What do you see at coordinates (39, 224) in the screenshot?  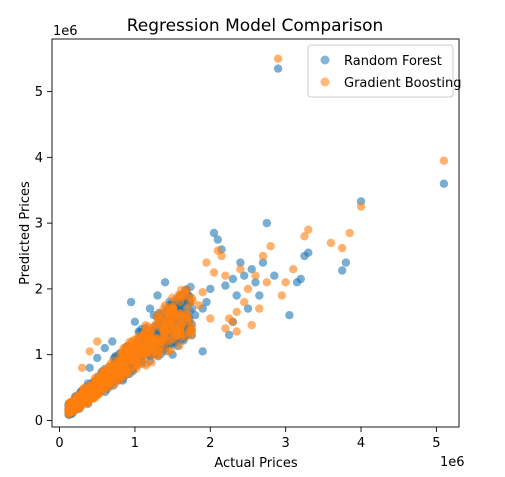 I see `y-tick-label: 3` at bounding box center [39, 224].